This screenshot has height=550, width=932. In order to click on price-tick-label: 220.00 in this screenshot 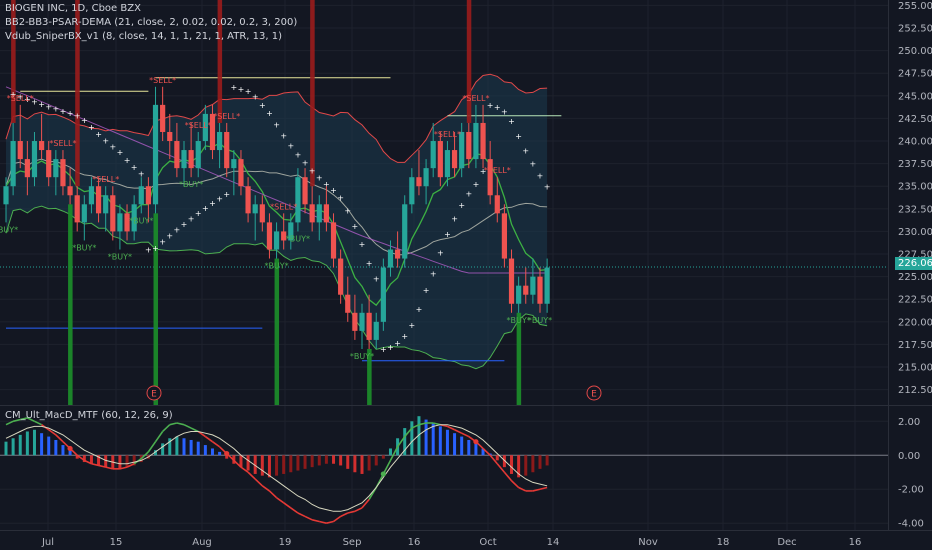, I will do `click(915, 322)`.